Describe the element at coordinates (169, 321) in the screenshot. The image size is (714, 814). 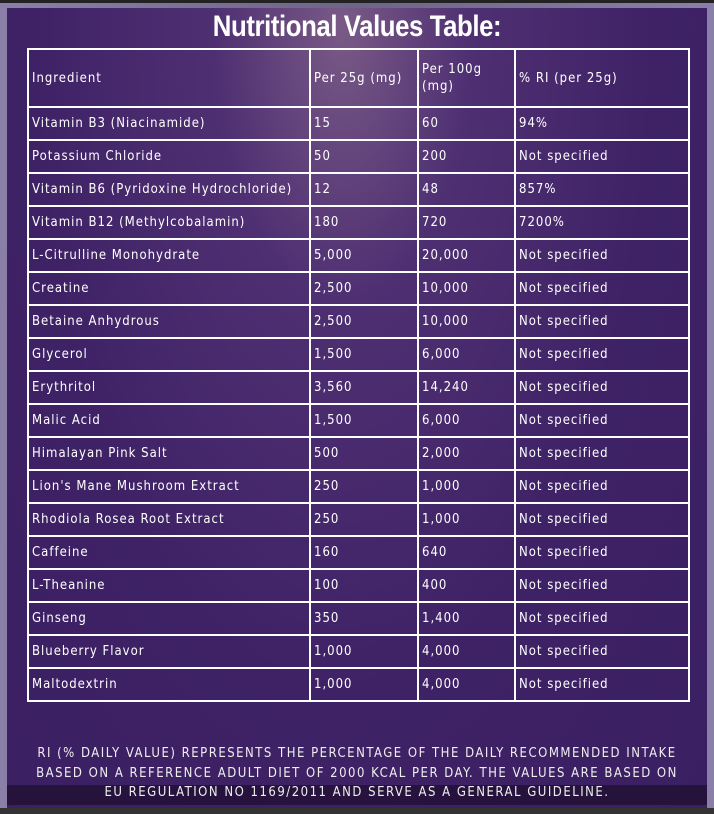
I see `cell-ingredient: Betaine Anhydrous` at that location.